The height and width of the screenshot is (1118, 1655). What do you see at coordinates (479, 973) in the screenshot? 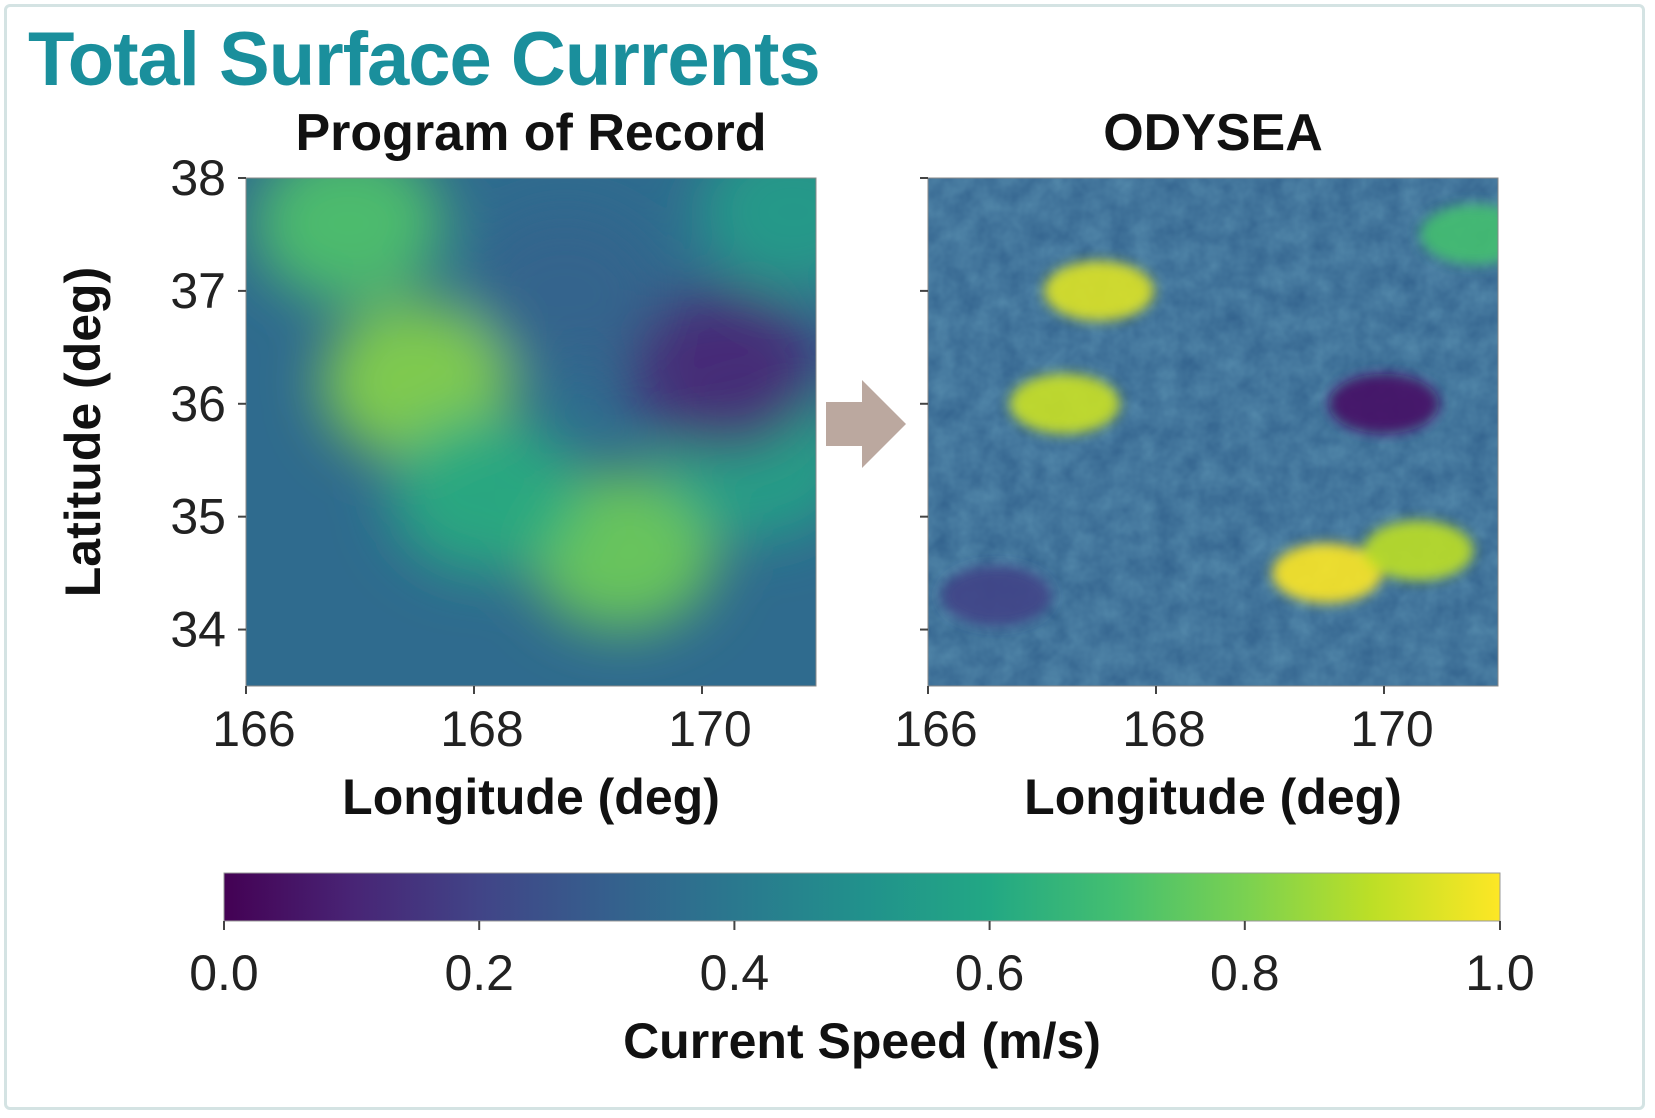
I see `colorbar-tick-label: 0.2` at bounding box center [479, 973].